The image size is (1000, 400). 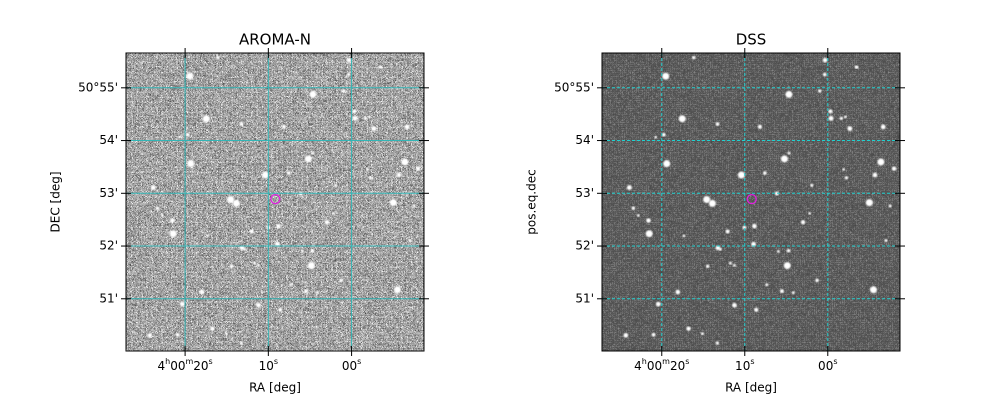 I want to click on x-tick-label: 4h00m20s, so click(x=184, y=365).